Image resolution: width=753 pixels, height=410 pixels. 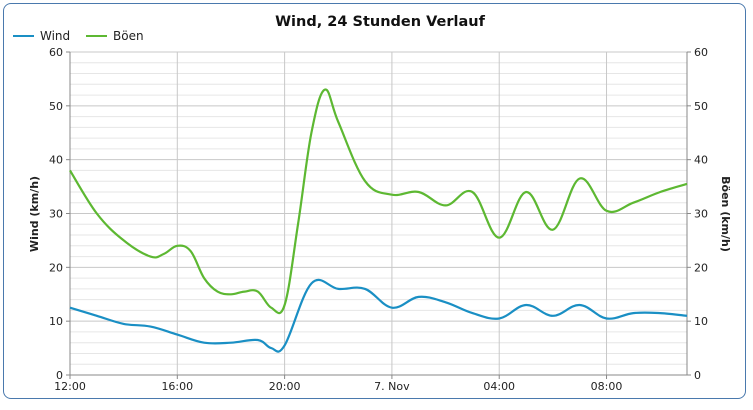 I want to click on legend-item-boeen: Böen, so click(x=115, y=36).